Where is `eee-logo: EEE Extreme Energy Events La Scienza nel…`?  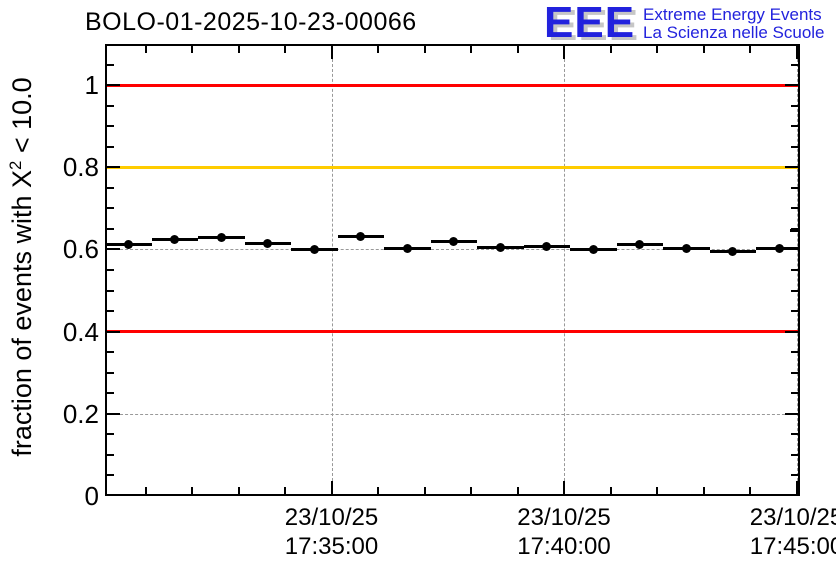 eee-logo: EEE Extreme Energy Events La Scienza nel… is located at coordinates (684, 23).